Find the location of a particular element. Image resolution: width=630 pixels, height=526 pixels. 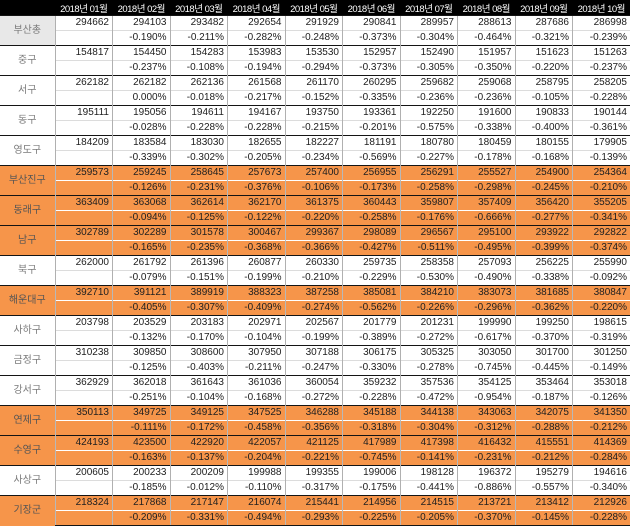

change-cell: -0.321% is located at coordinates (544, 38).